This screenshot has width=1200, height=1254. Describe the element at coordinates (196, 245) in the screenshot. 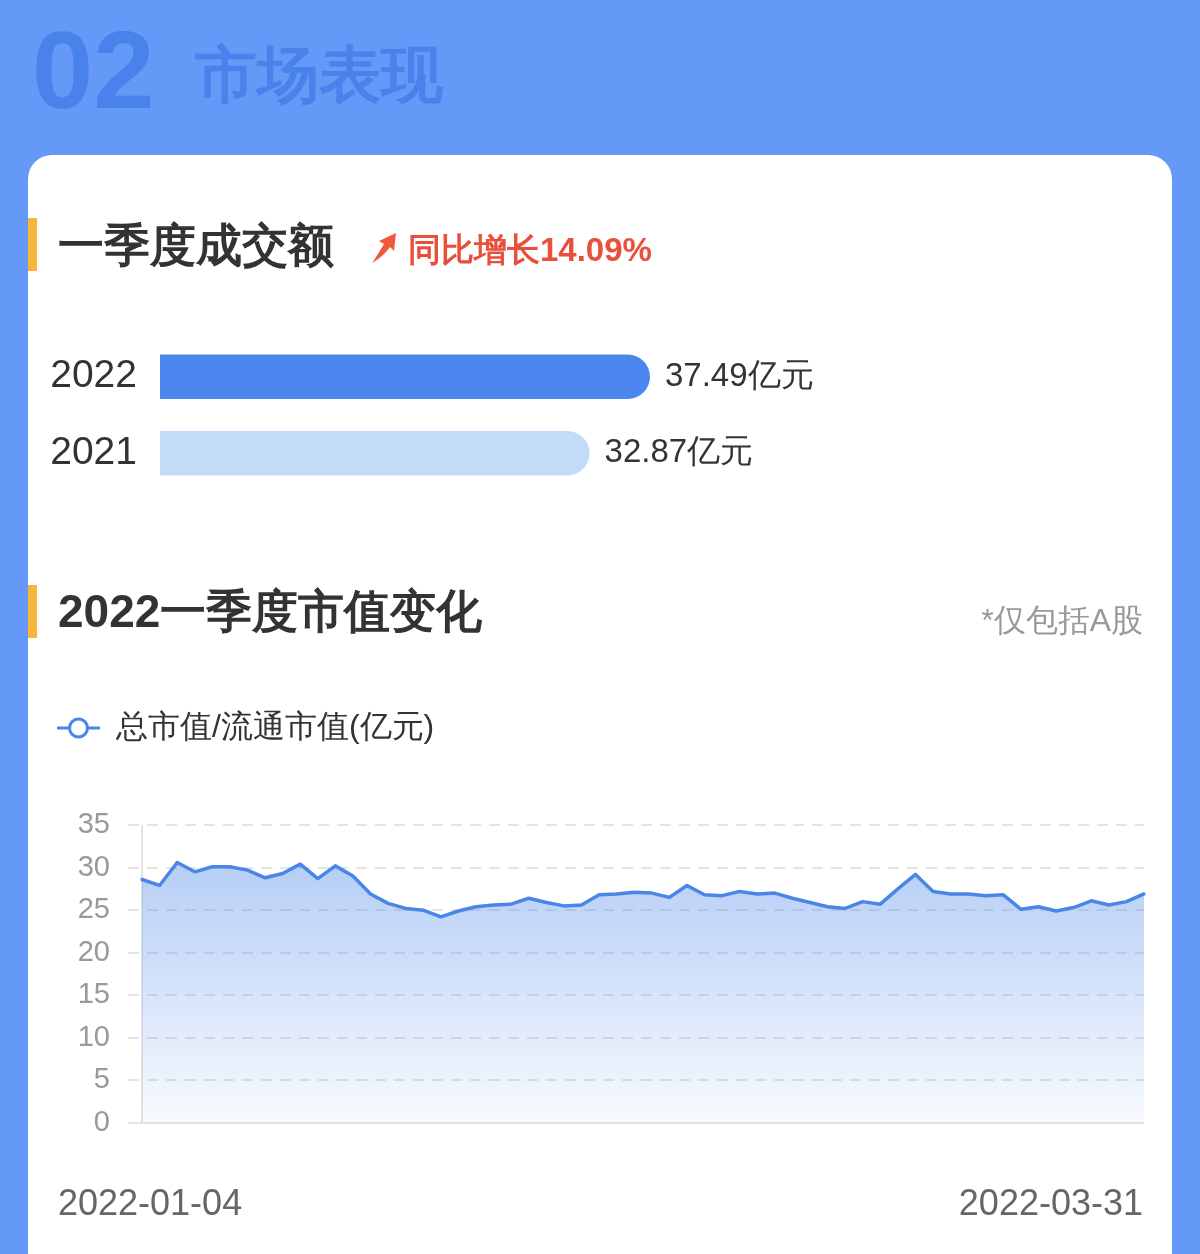

I see `chart-title: 一季度成交额` at that location.